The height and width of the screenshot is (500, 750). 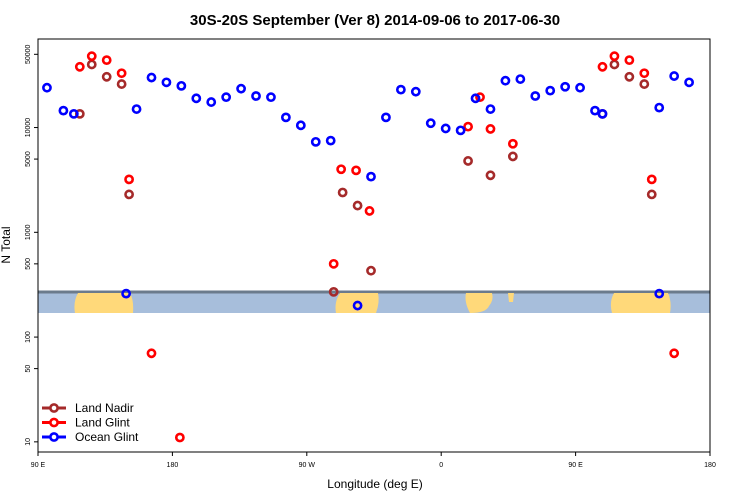 What do you see at coordinates (28, 128) in the screenshot?
I see `y-tick-label: 10000` at bounding box center [28, 128].